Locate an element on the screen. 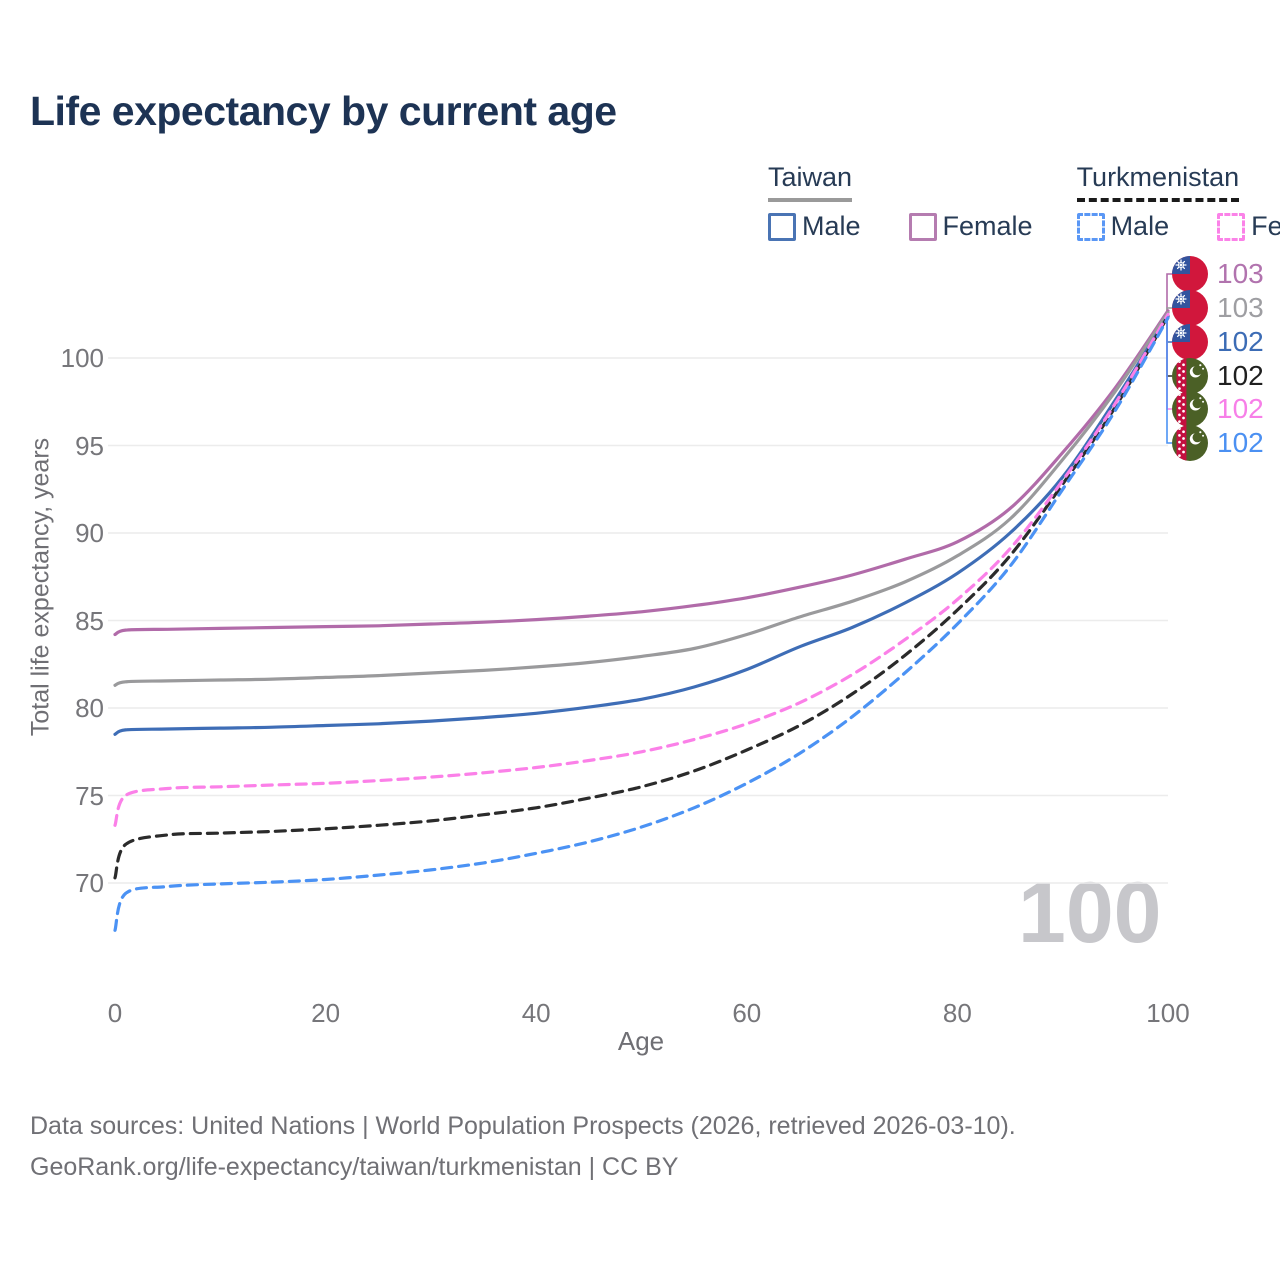 Image resolution: width=1280 pixels, height=1280 pixels. end-label-taiwan-female: 103 is located at coordinates (1218, 274).